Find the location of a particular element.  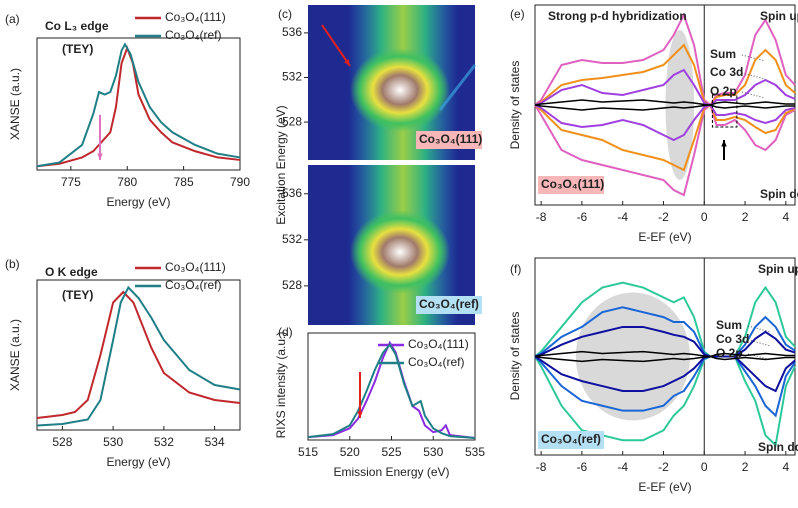

panel-label: (b) is located at coordinates (12, 264).